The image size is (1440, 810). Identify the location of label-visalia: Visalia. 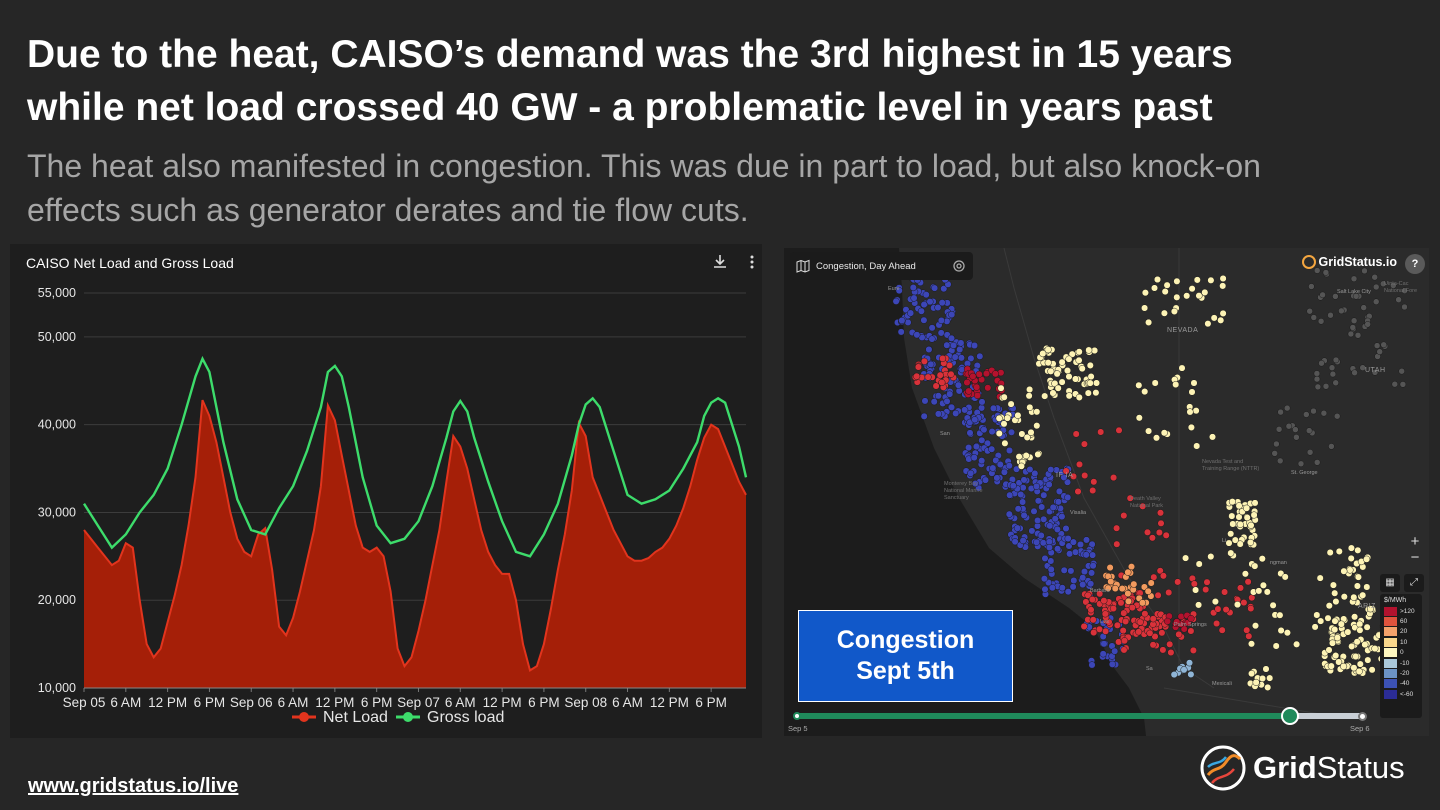
(1078, 513).